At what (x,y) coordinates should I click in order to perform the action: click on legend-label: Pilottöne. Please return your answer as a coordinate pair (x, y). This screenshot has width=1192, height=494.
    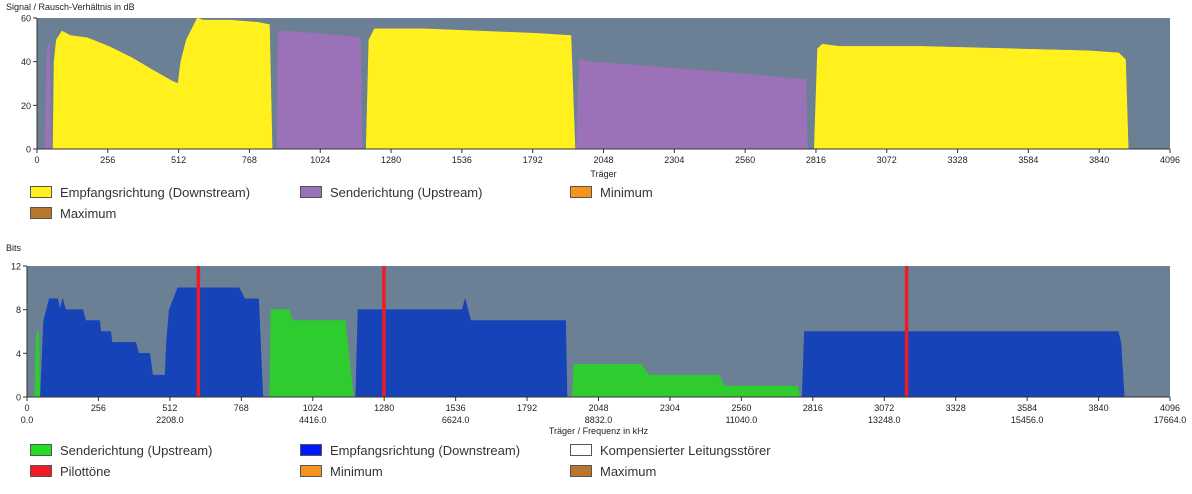
    Looking at the image, I should click on (85, 471).